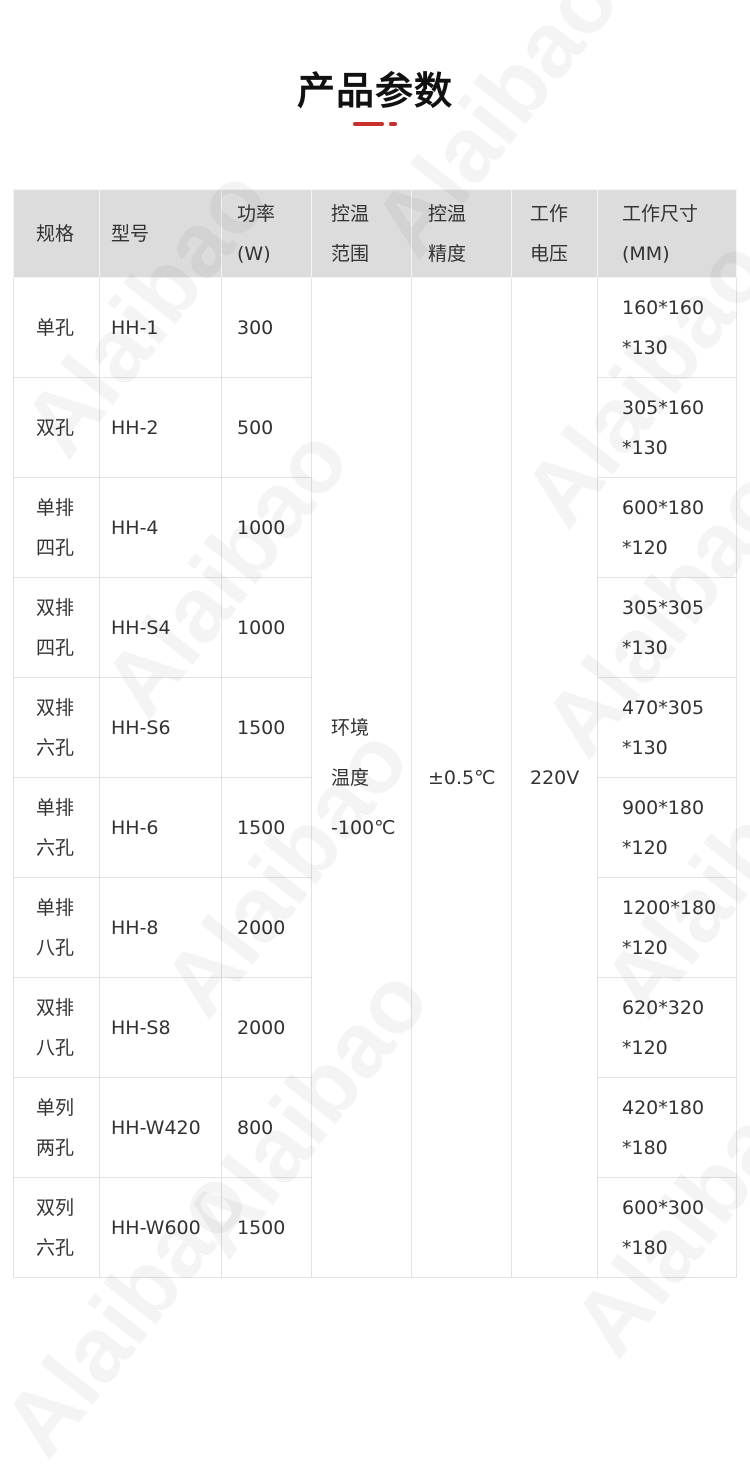 Image resolution: width=750 pixels, height=1476 pixels. Describe the element at coordinates (56, 827) in the screenshot. I see `cell-spec: 单排 六孔` at that location.